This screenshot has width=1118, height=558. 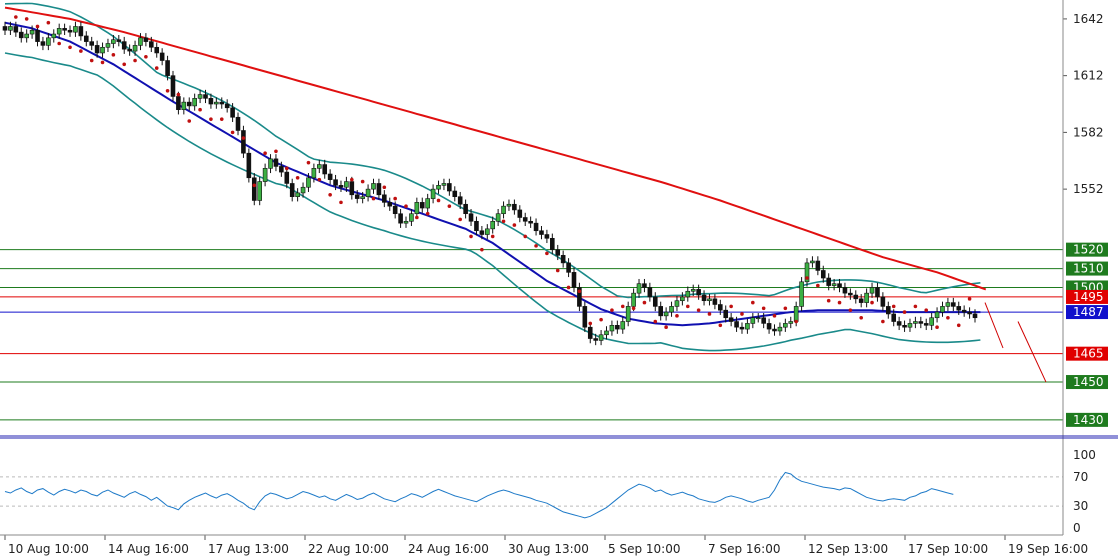 I want to click on rsi-tick-label: 70, so click(x=1080, y=477).